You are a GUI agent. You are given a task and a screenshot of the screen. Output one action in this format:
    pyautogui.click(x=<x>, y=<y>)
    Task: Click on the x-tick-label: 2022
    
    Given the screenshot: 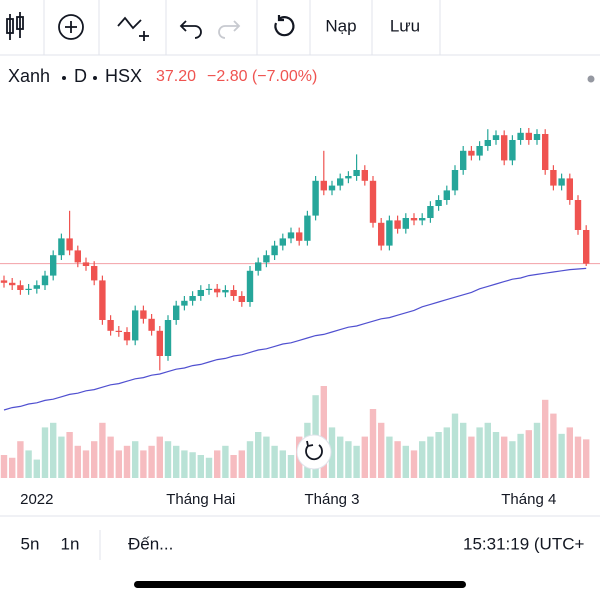 What is the action you would take?
    pyautogui.click(x=36, y=499)
    